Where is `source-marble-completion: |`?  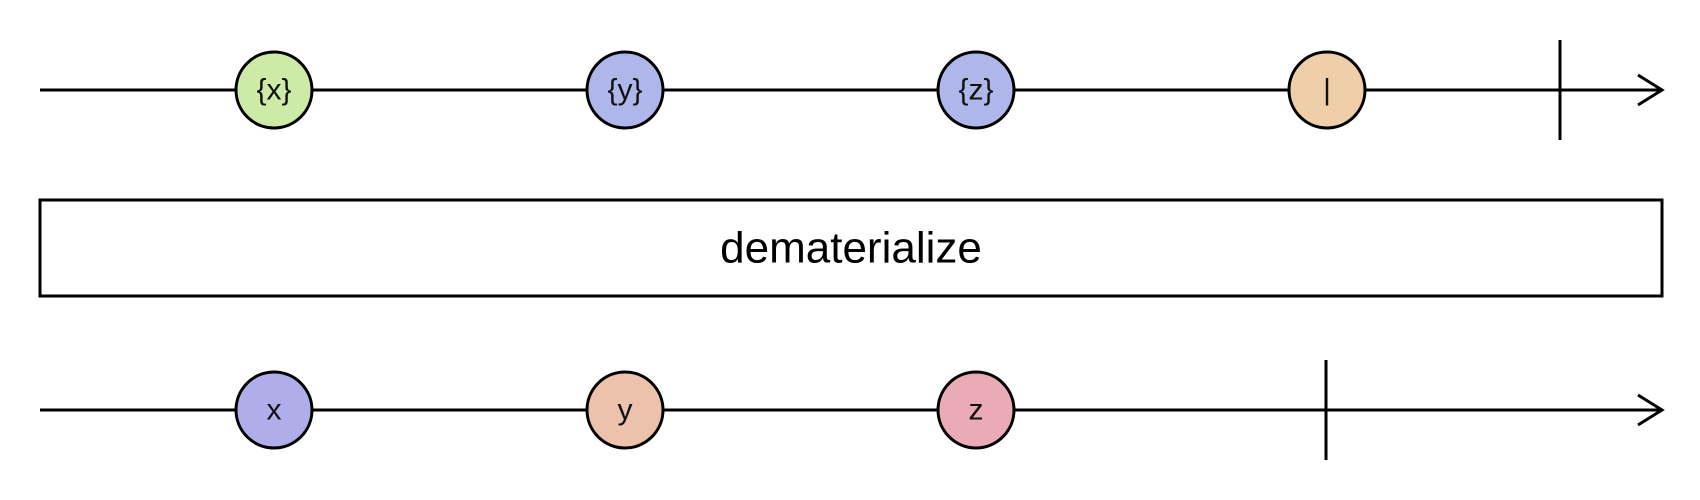
source-marble-completion: | is located at coordinates (1327, 90).